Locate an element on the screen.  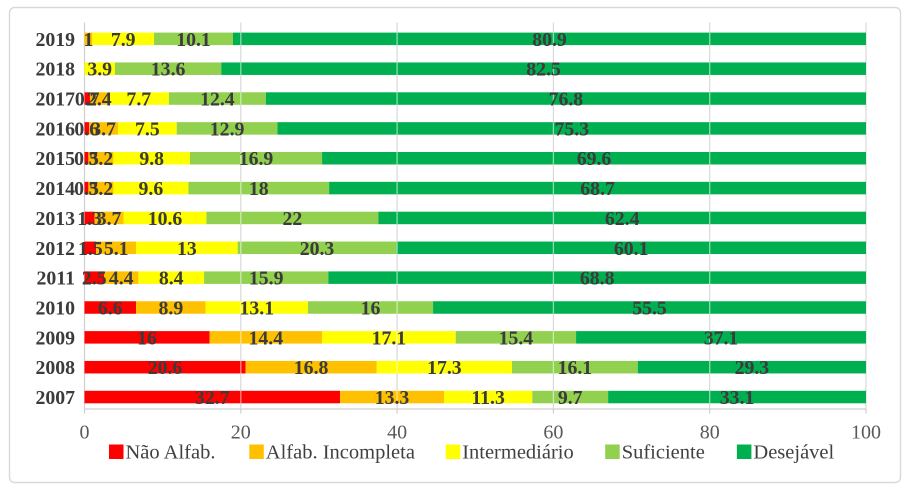
svg-text: Suficiente is located at coordinates (663, 453).